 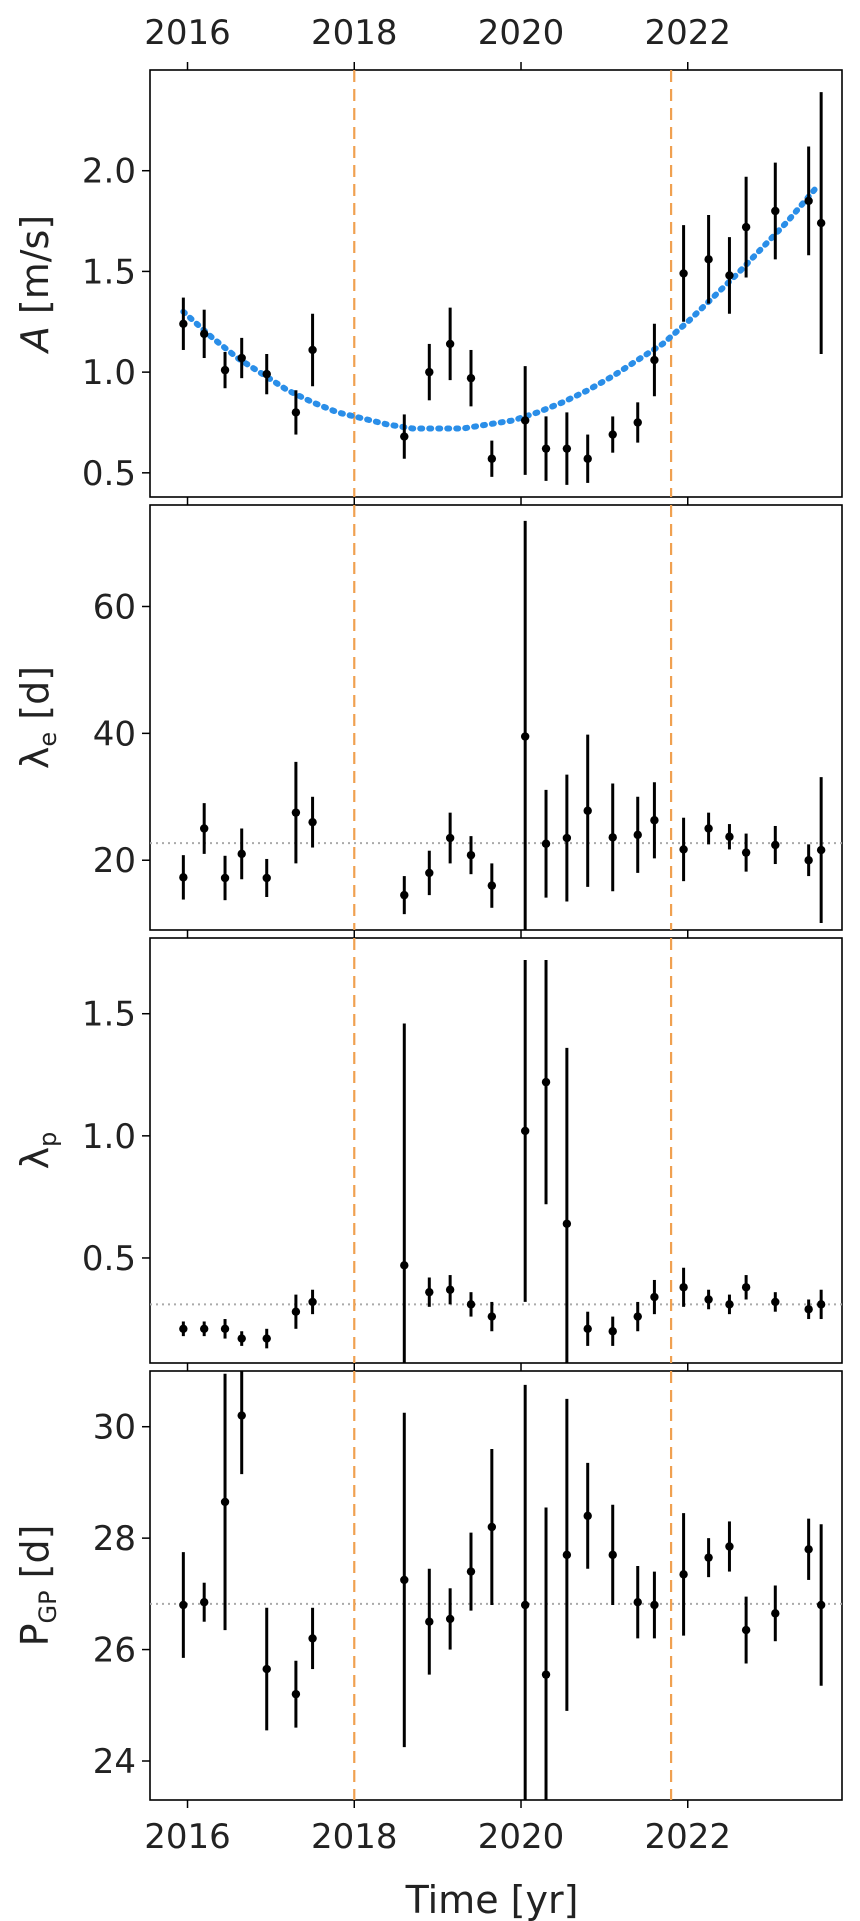 I want to click on y-axis-label: λe [d], so click(x=37, y=717).